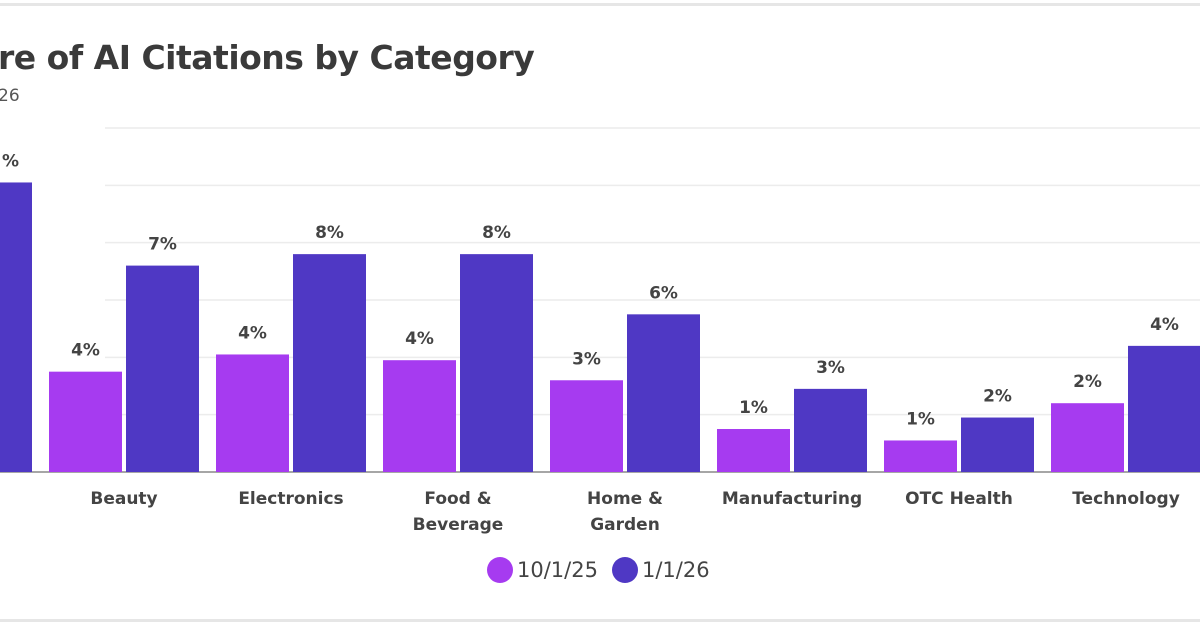 The width and height of the screenshot is (1200, 628). Describe the element at coordinates (600, 4) in the screenshot. I see `frame-top-border` at that location.